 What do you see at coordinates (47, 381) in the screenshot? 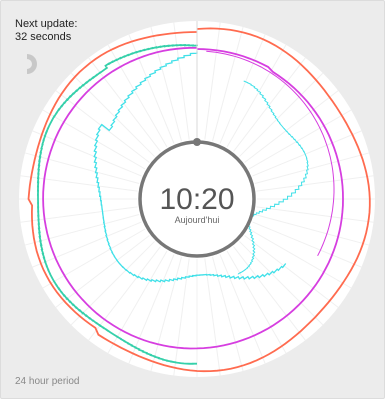
I see `period-label: 24 hour period` at bounding box center [47, 381].